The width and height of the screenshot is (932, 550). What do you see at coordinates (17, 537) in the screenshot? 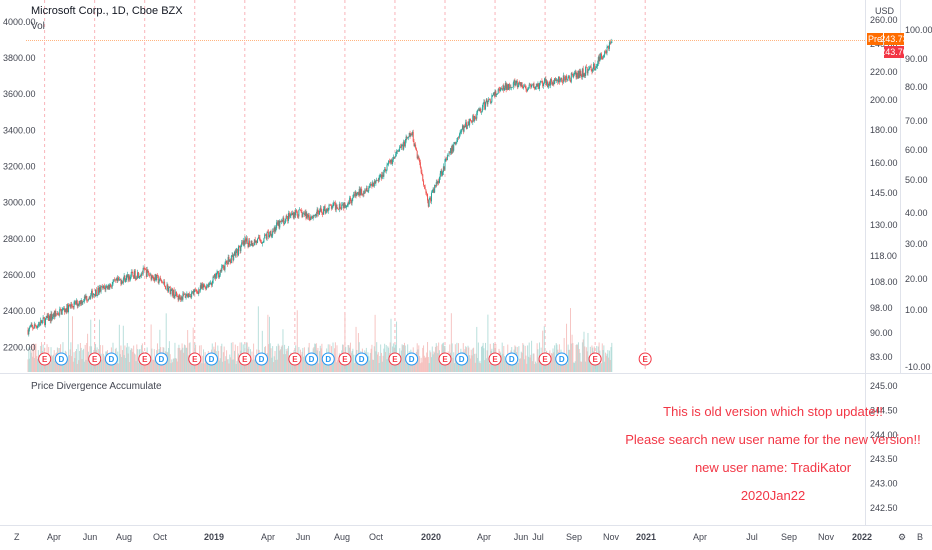
I see `zoom-icon: Z` at bounding box center [17, 537].